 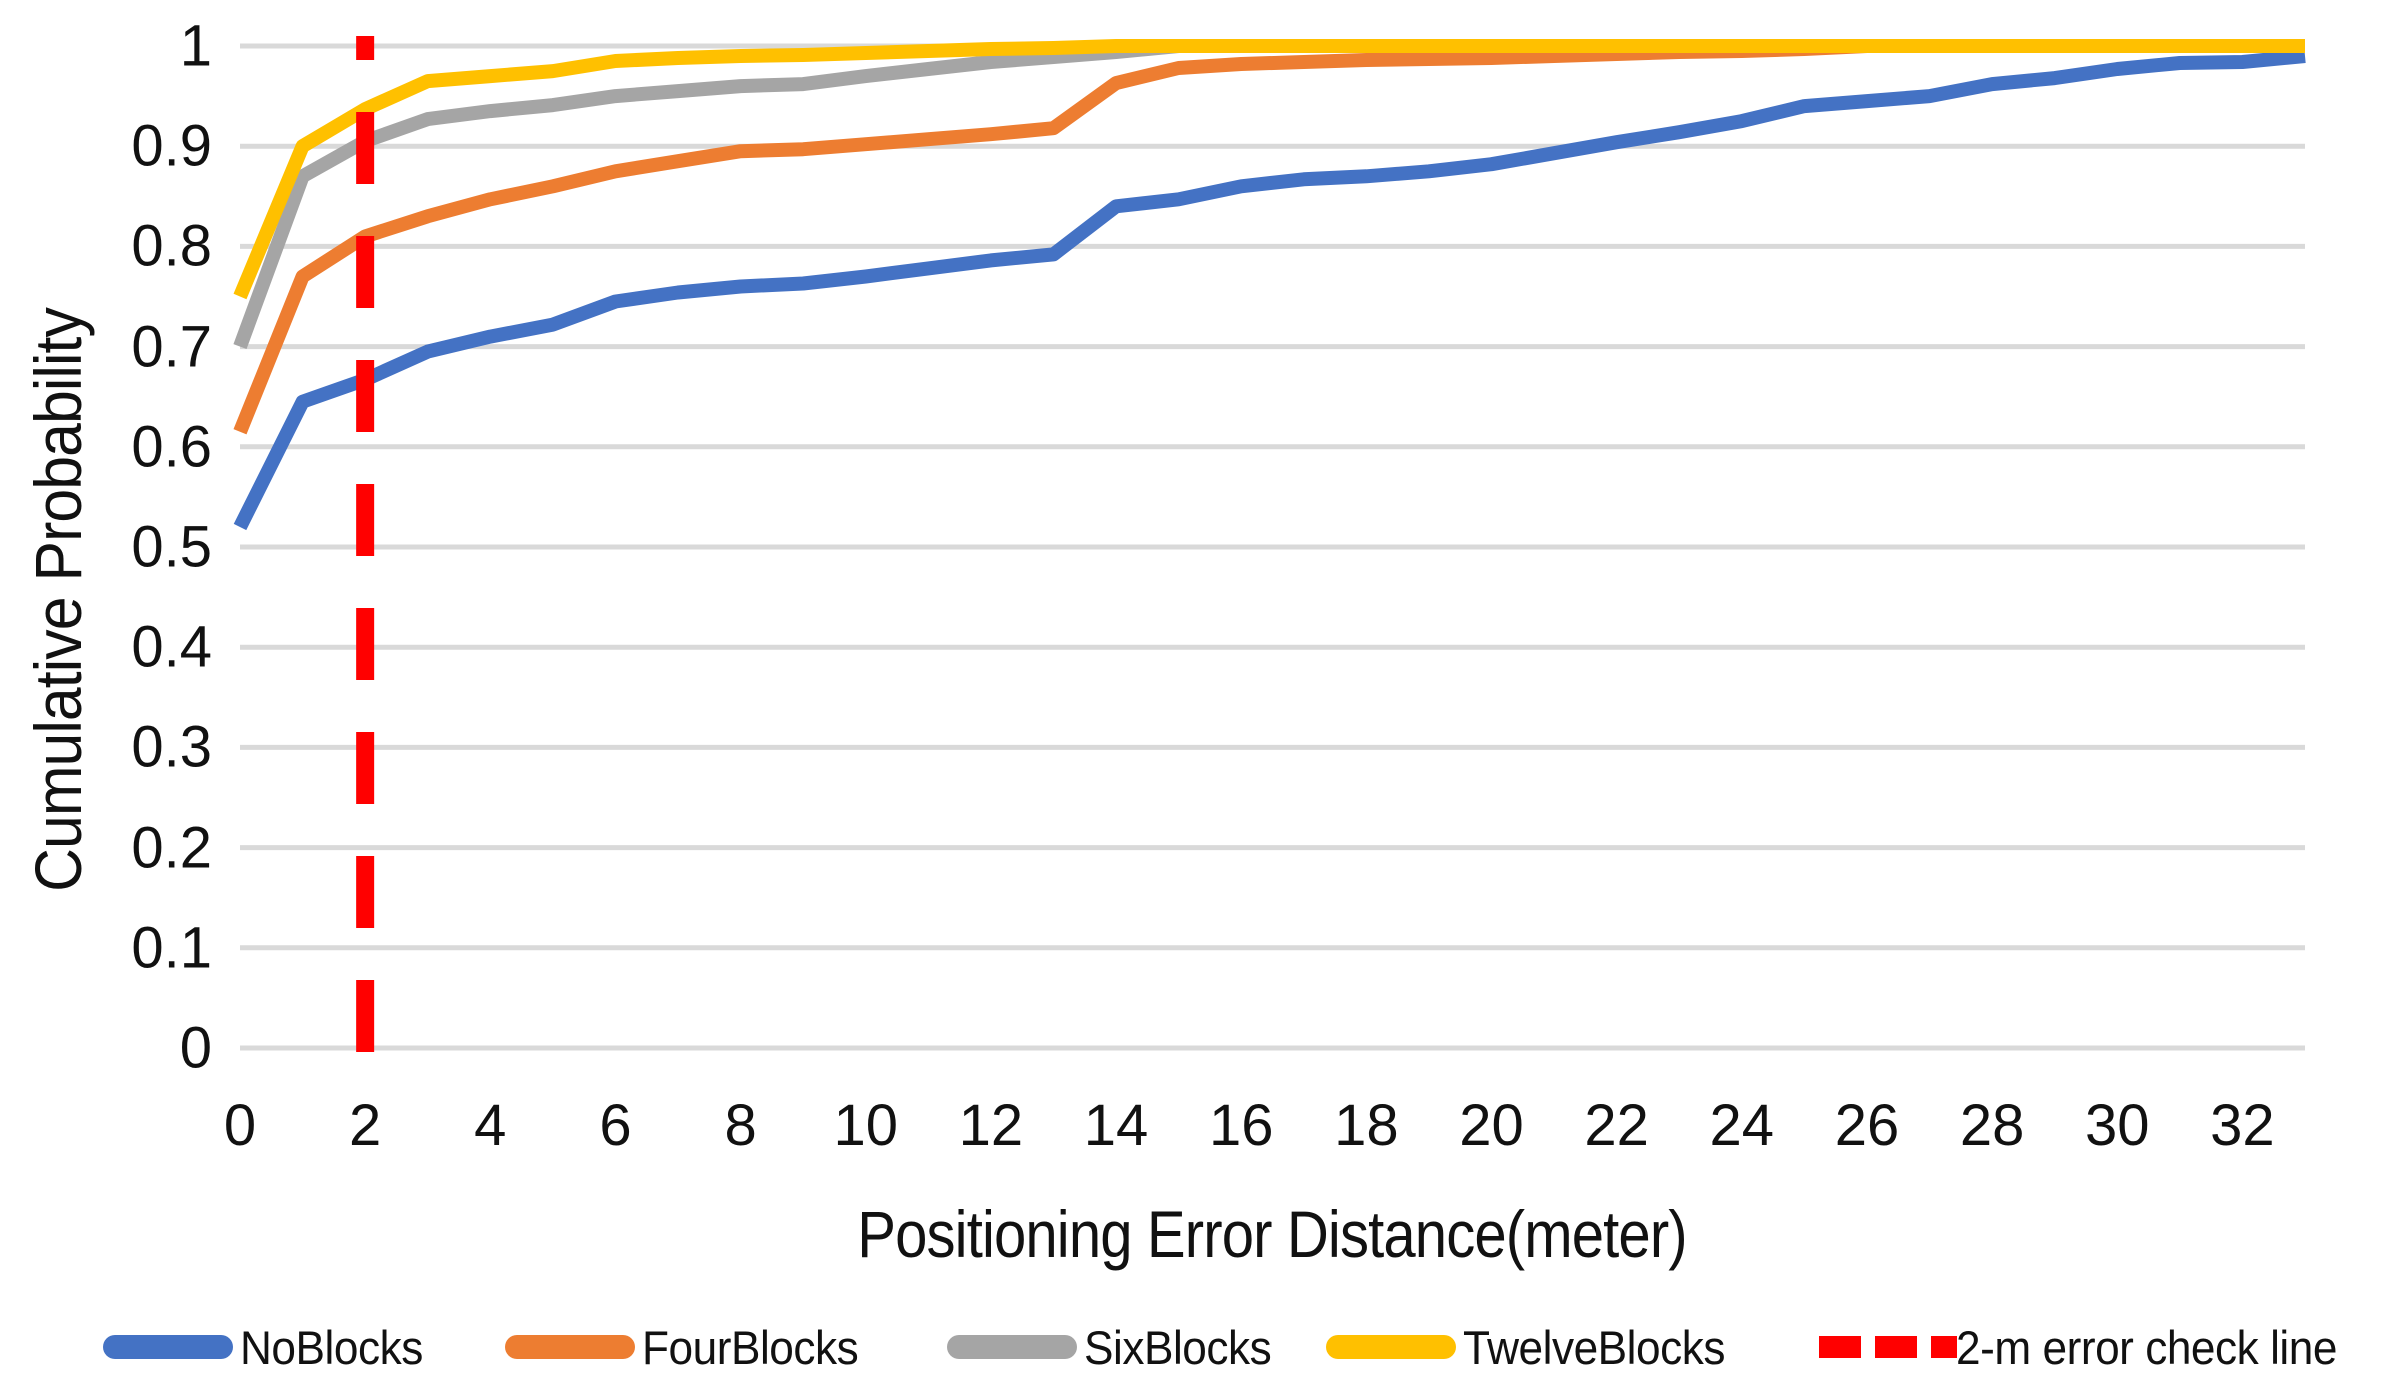 What do you see at coordinates (240, 1125) in the screenshot?
I see `x-tick-label: 0` at bounding box center [240, 1125].